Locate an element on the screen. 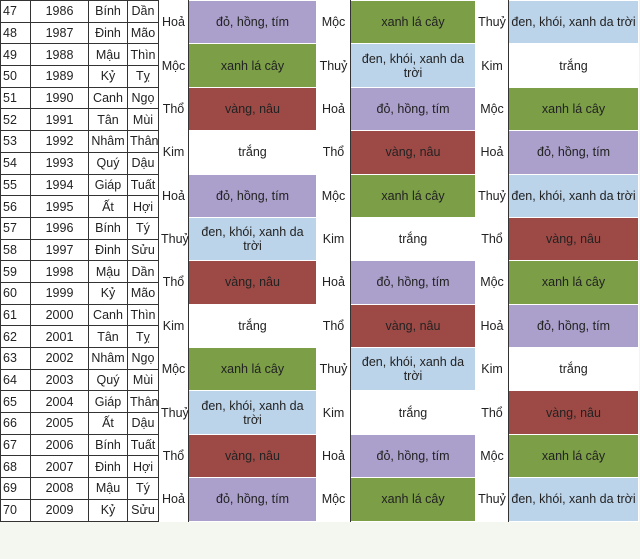  row-number: 52 is located at coordinates (15, 120).